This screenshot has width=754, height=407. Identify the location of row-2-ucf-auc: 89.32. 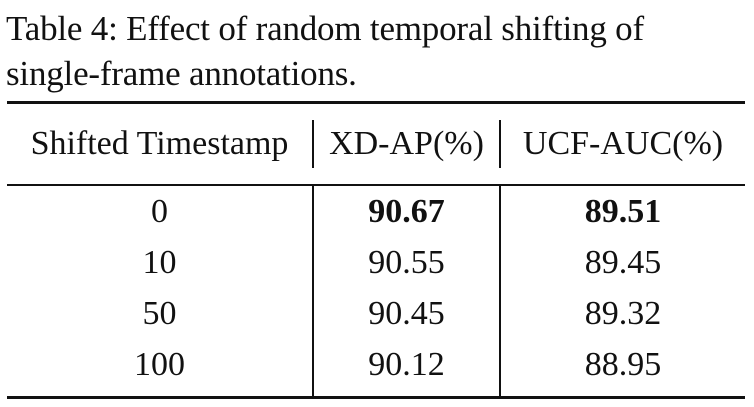
(623, 313).